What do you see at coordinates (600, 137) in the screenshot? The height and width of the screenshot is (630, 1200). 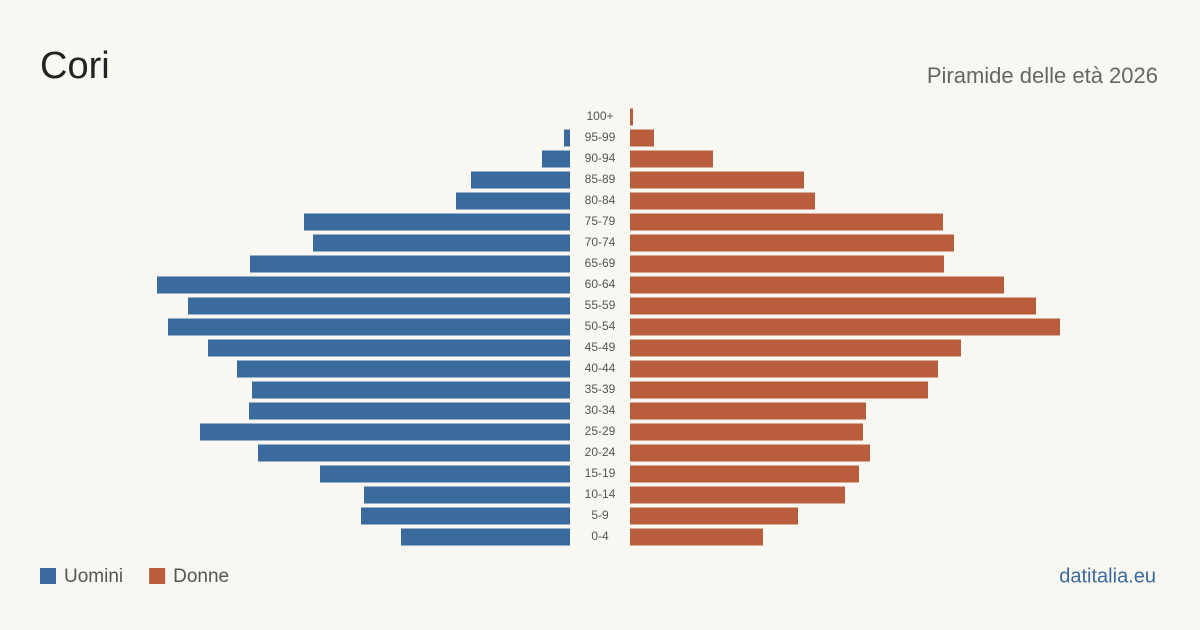 I see `age-label: 95-99` at bounding box center [600, 137].